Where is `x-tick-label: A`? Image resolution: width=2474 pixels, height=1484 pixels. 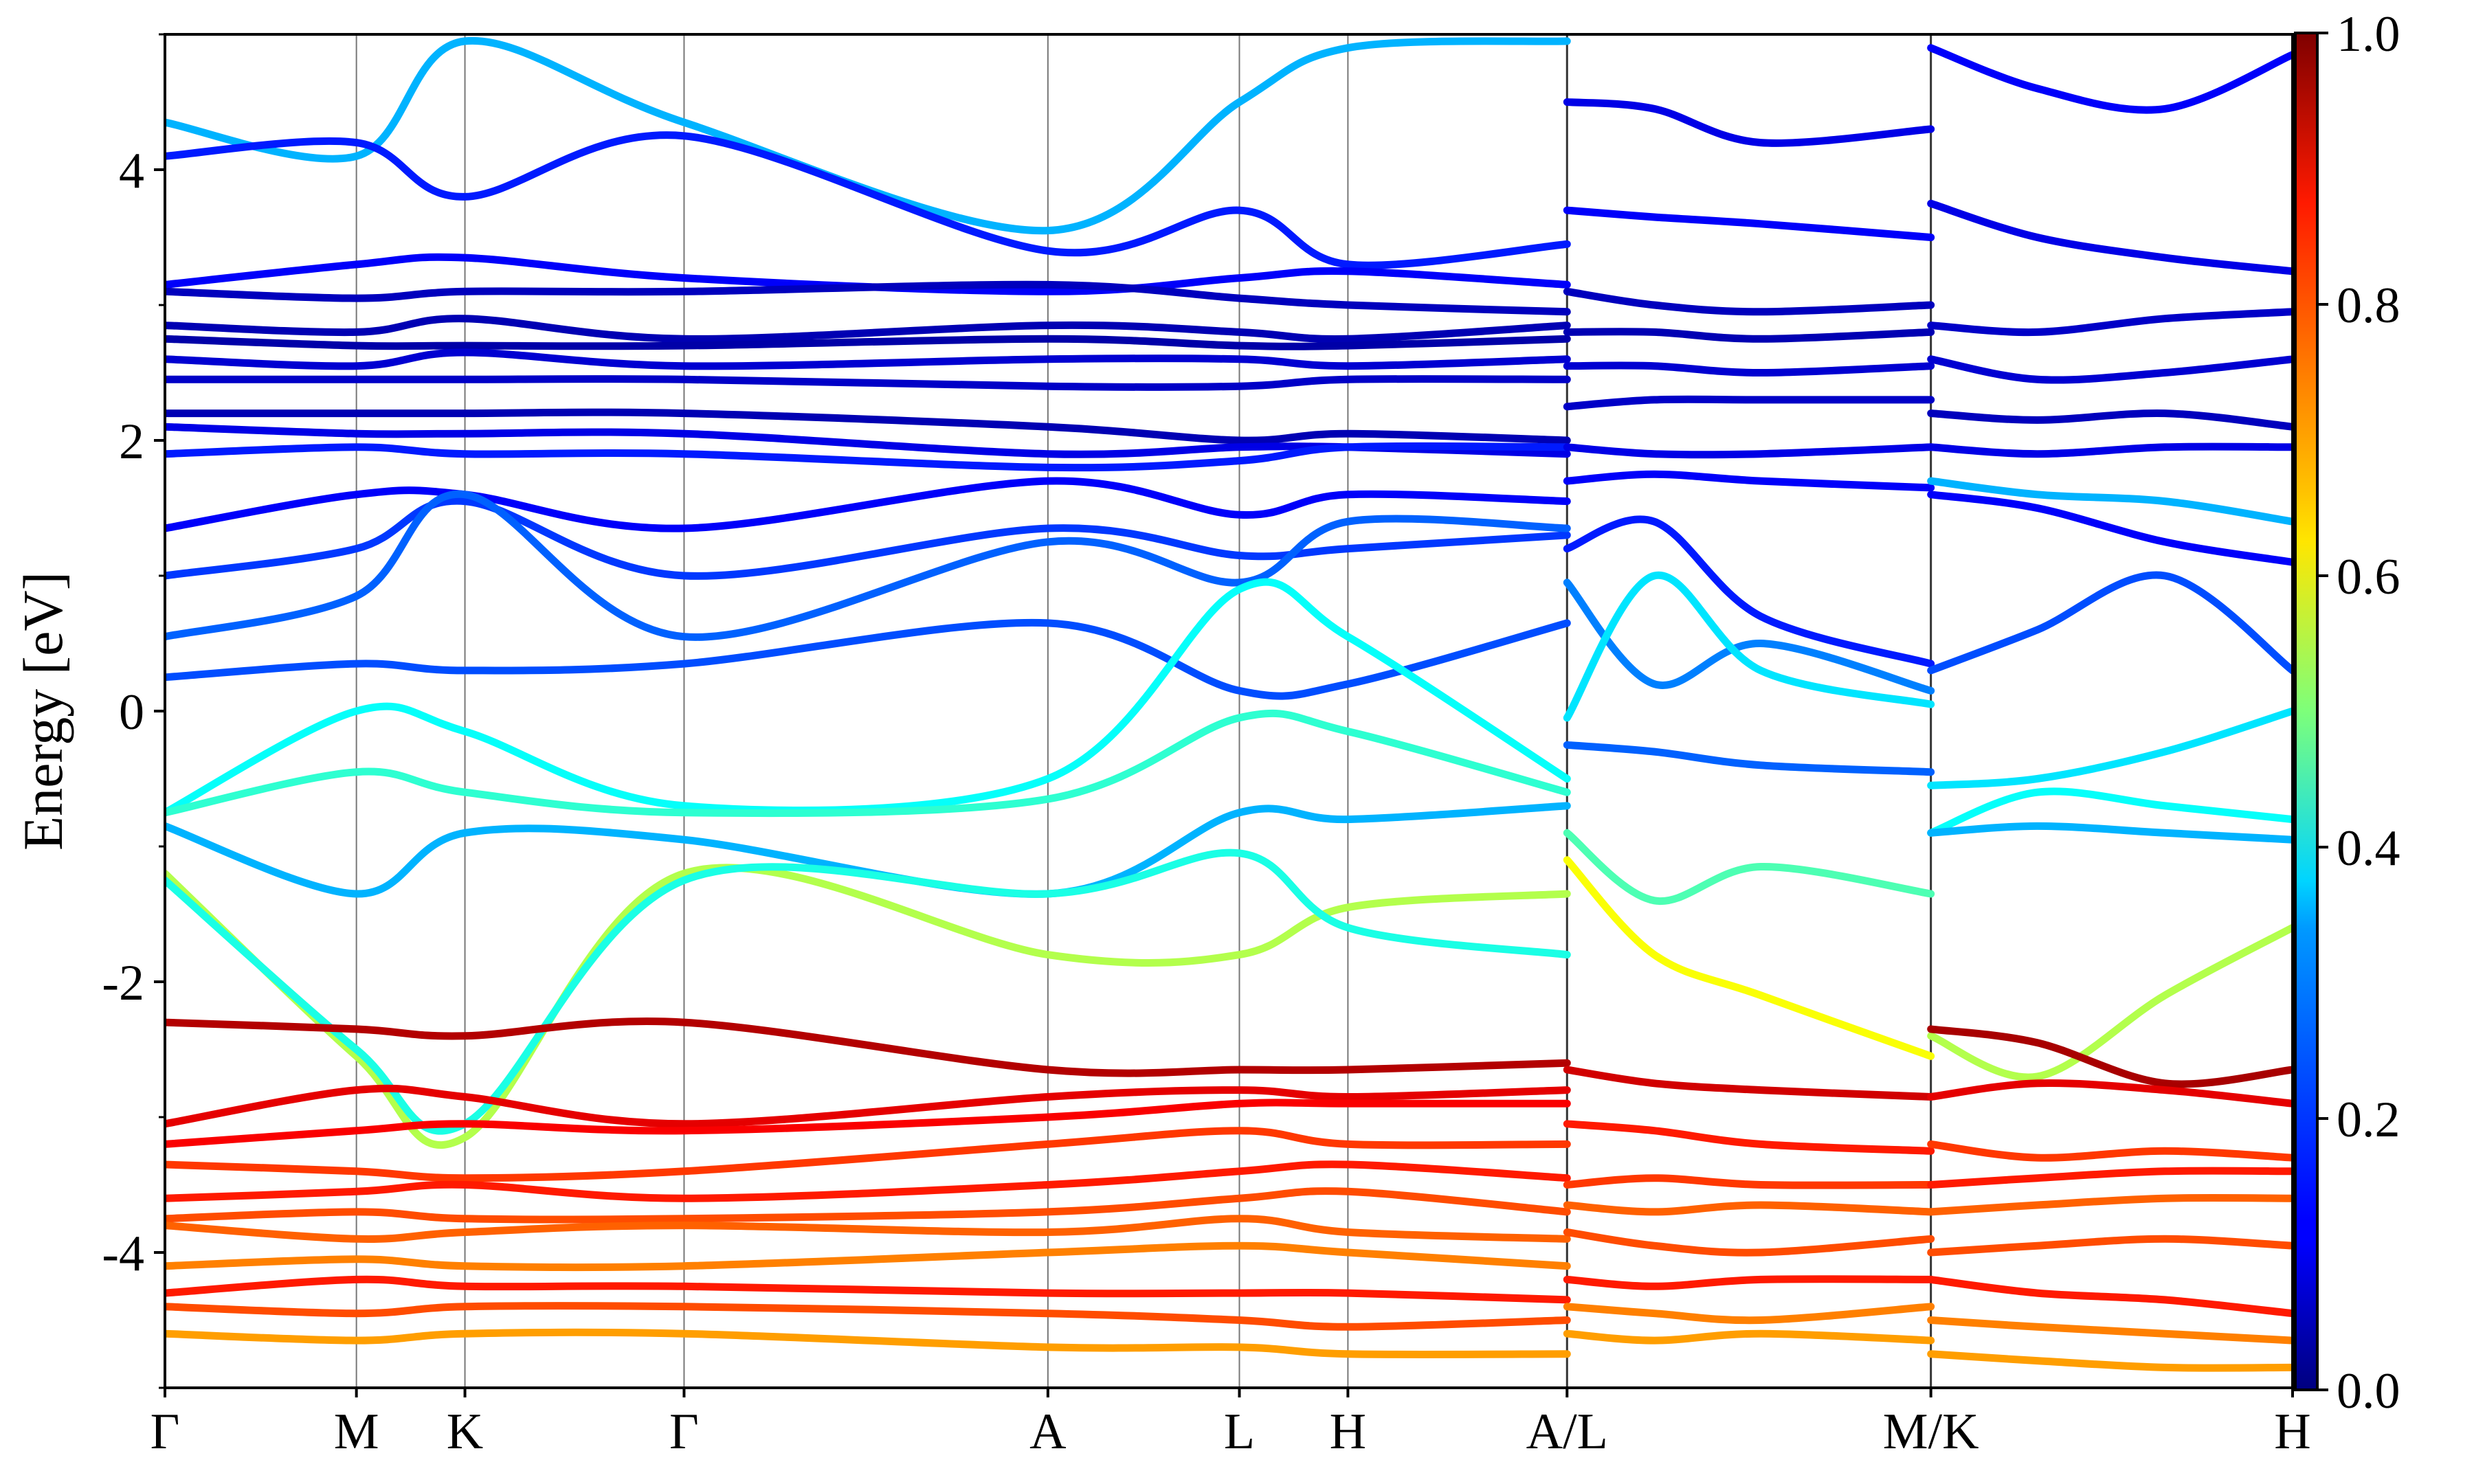
x-tick-label: A is located at coordinates (1047, 1432).